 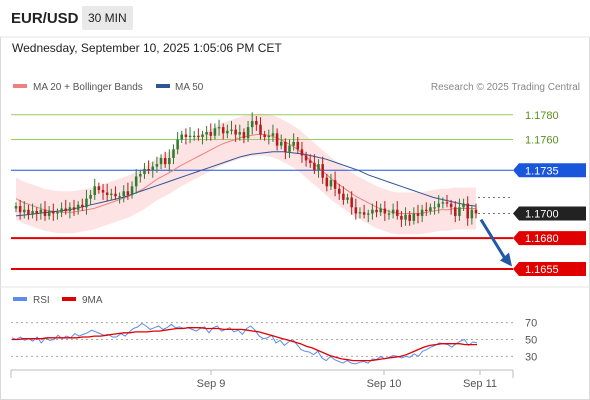 What do you see at coordinates (189, 87) in the screenshot?
I see `ma50-legend-label: MA 50` at bounding box center [189, 87].